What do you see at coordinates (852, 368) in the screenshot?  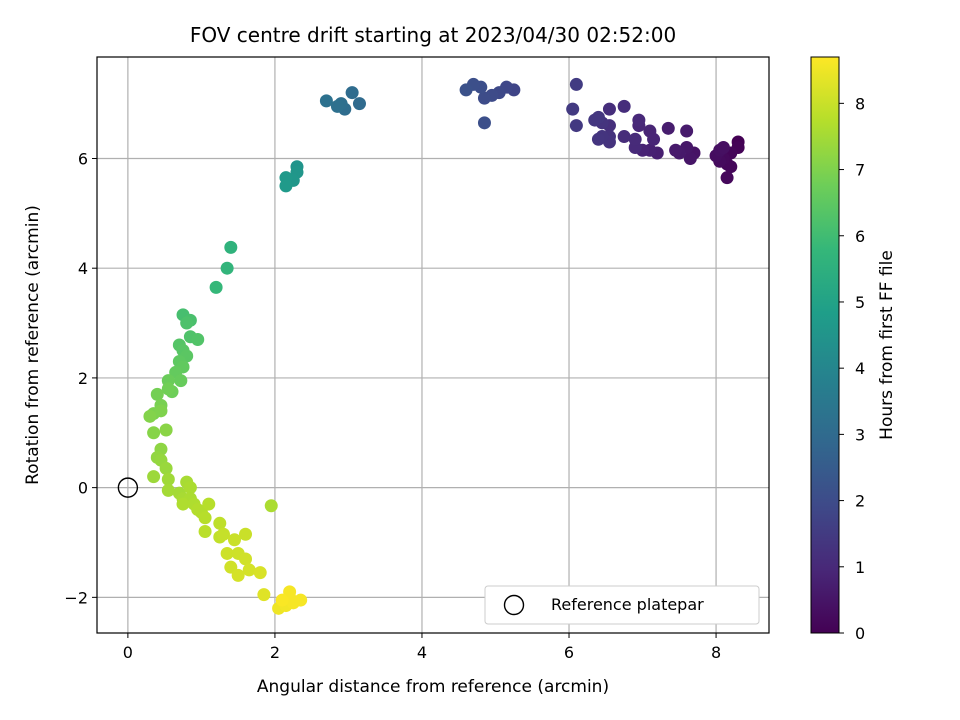 I see `colorbar-ticks: 0 1 2 3 4 5 6 7 8` at bounding box center [852, 368].